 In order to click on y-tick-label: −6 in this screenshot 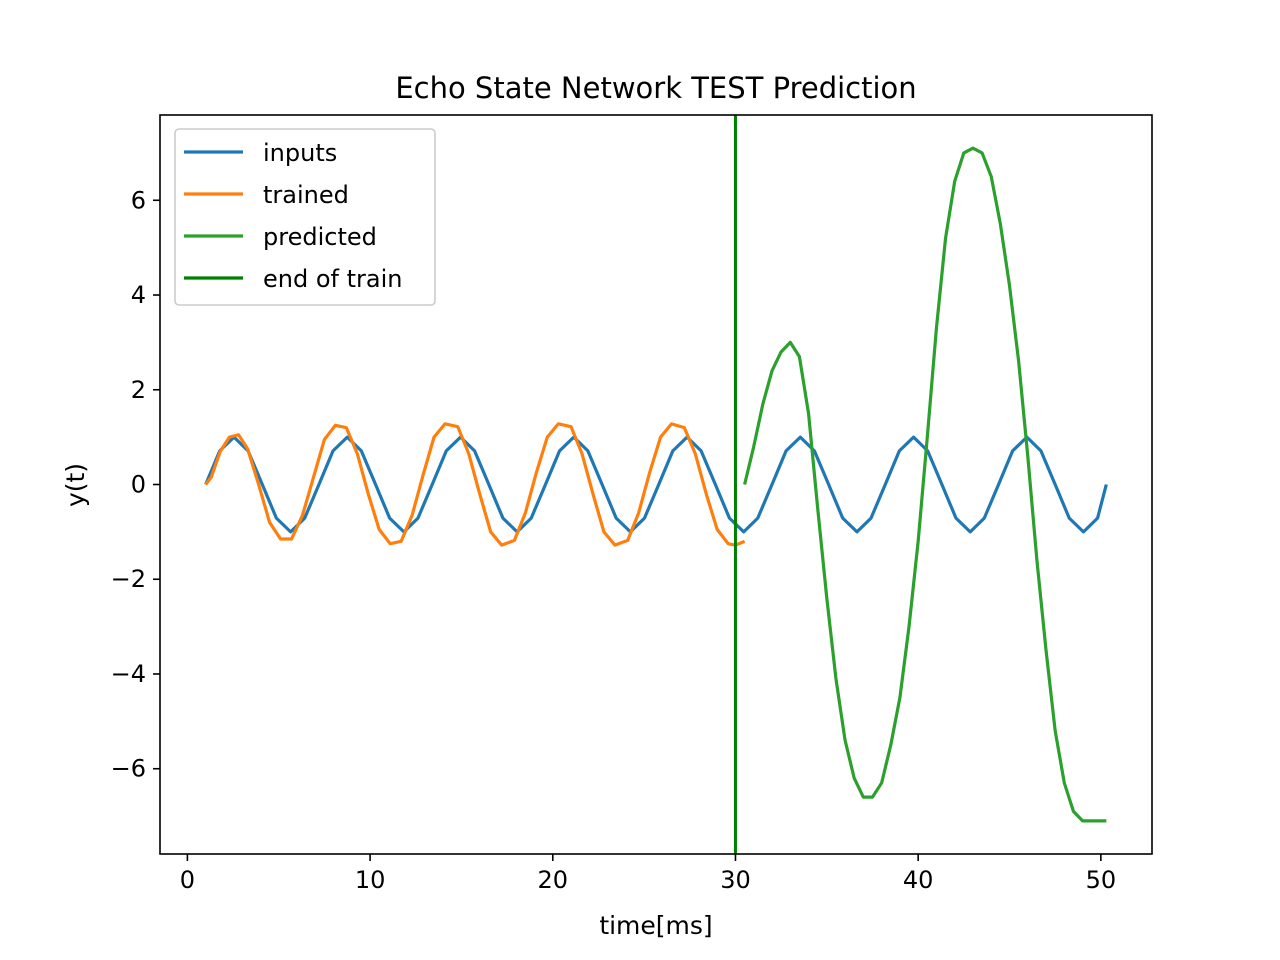, I will do `click(128, 769)`.